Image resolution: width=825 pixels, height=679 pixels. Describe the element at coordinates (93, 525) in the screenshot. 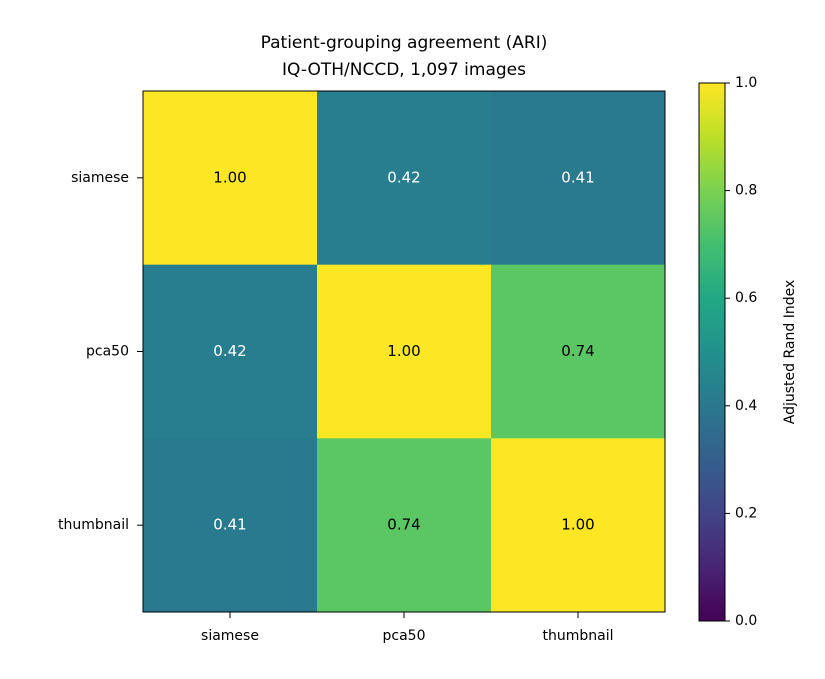

I see `y-tick-label: thumbnail` at that location.